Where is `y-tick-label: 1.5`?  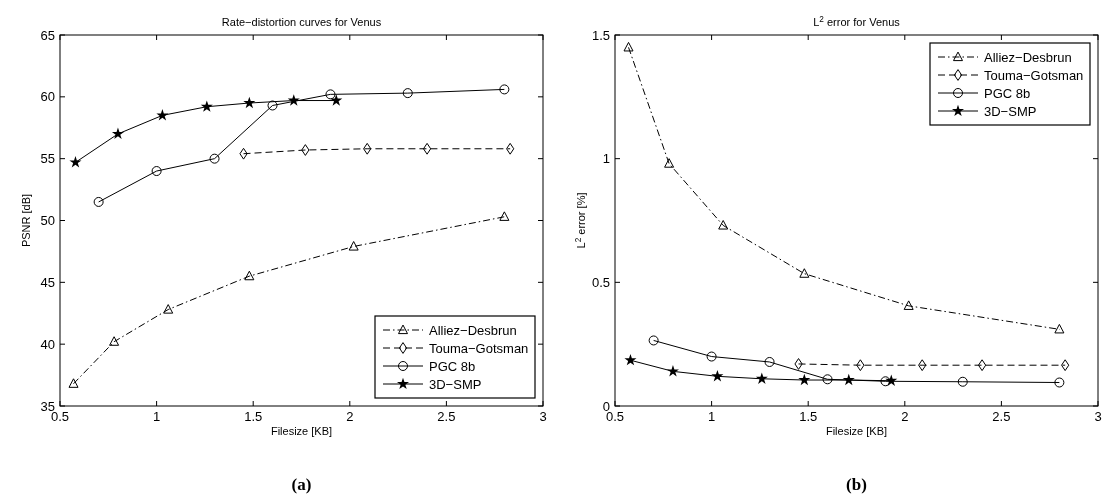 y-tick-label: 1.5 is located at coordinates (600, 35).